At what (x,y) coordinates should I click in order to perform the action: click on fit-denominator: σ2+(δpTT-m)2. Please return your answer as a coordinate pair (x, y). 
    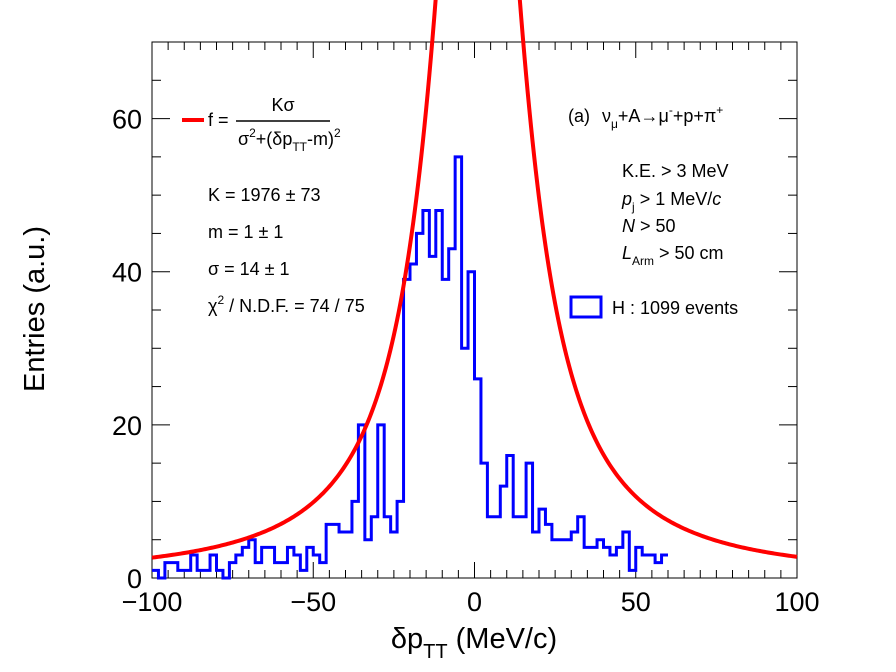
    Looking at the image, I should click on (289, 140).